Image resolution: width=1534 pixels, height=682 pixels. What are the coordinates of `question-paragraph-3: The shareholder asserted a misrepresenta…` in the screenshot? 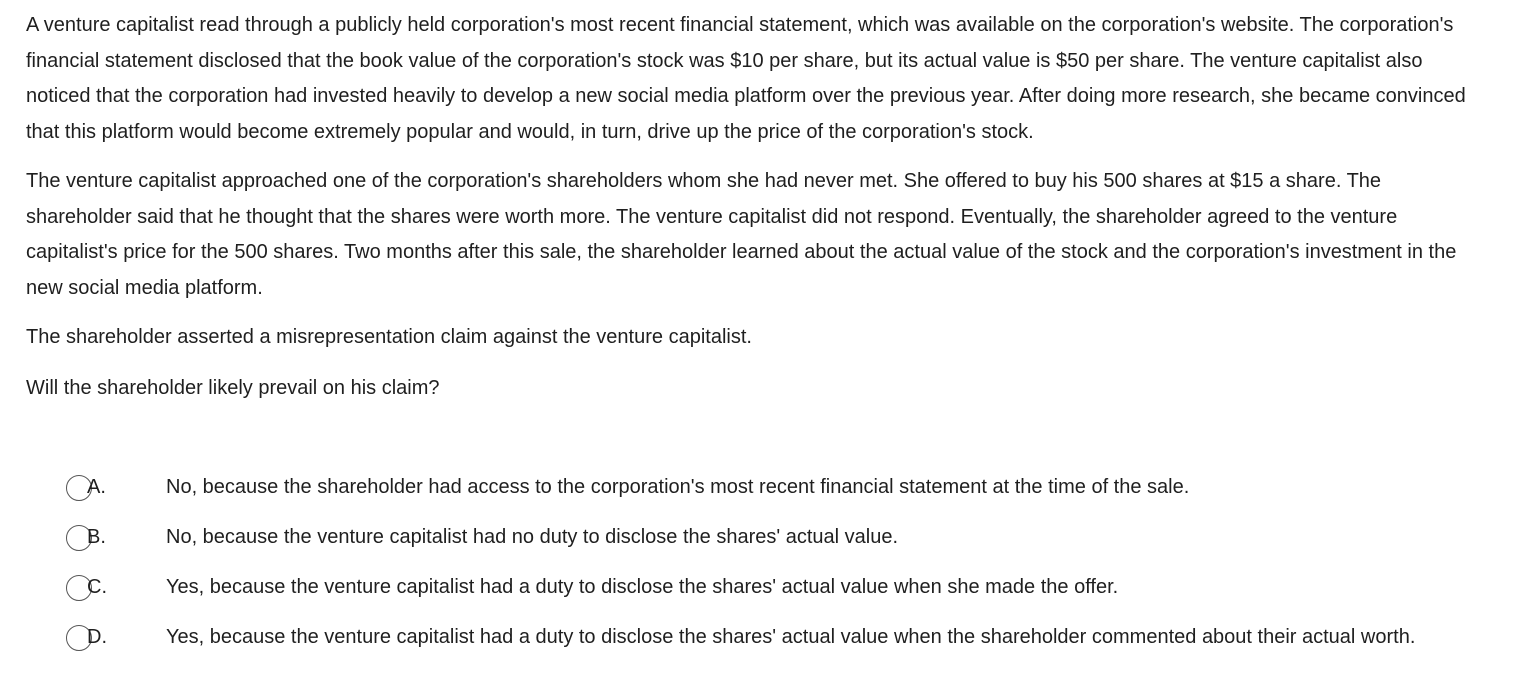 It's located at (389, 337).